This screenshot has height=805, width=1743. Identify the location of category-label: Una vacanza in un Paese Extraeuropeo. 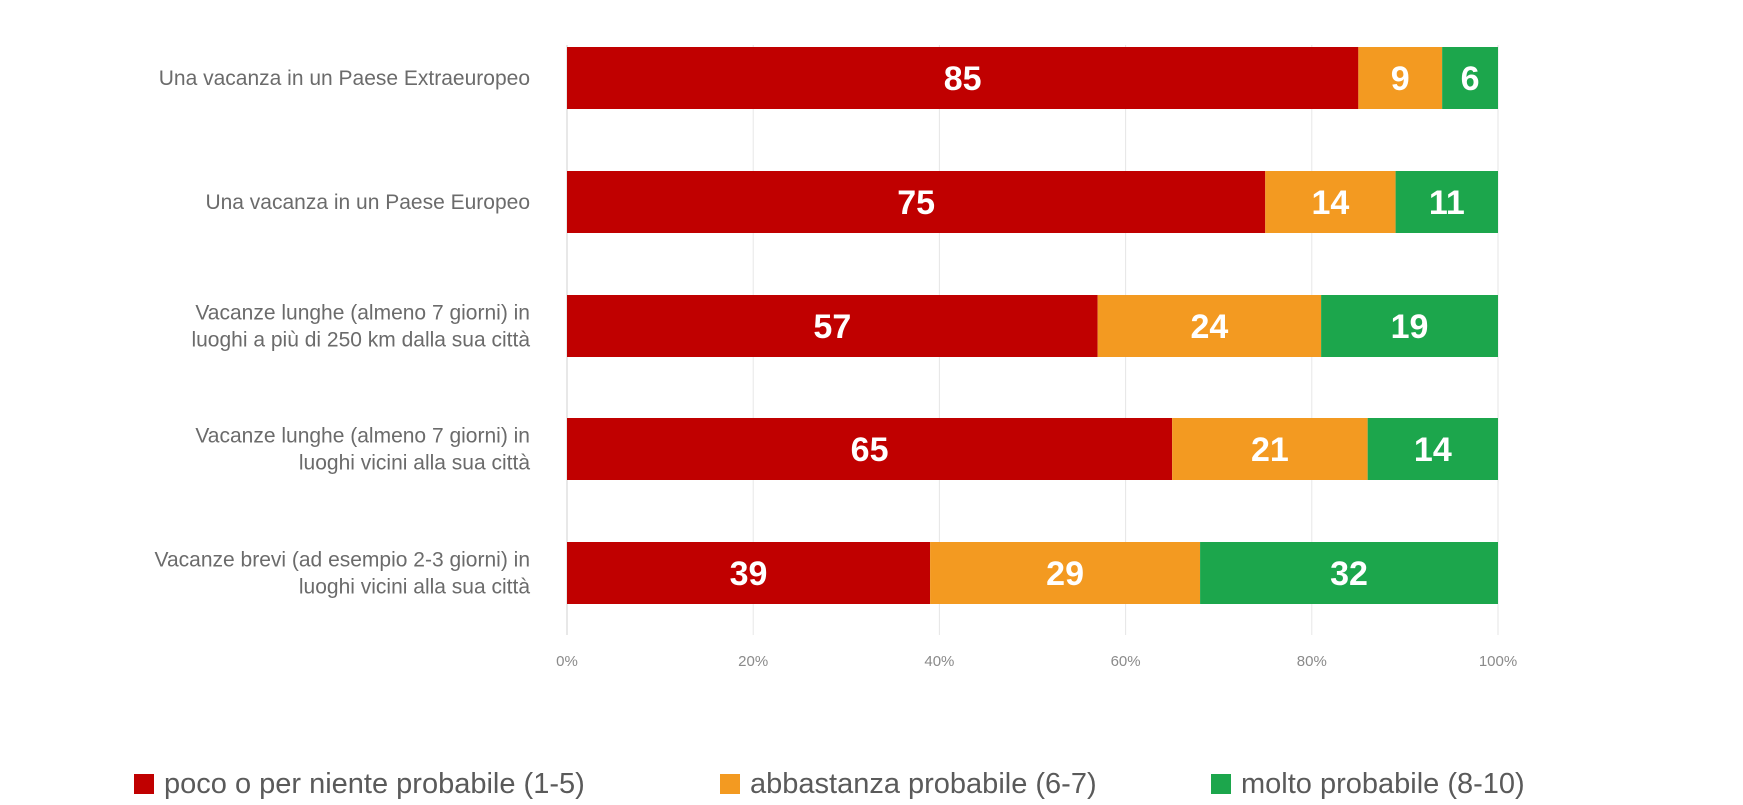
(344, 78).